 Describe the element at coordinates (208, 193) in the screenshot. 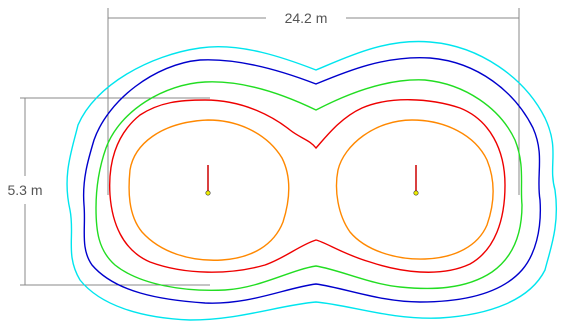

I see `left-source-point` at that location.